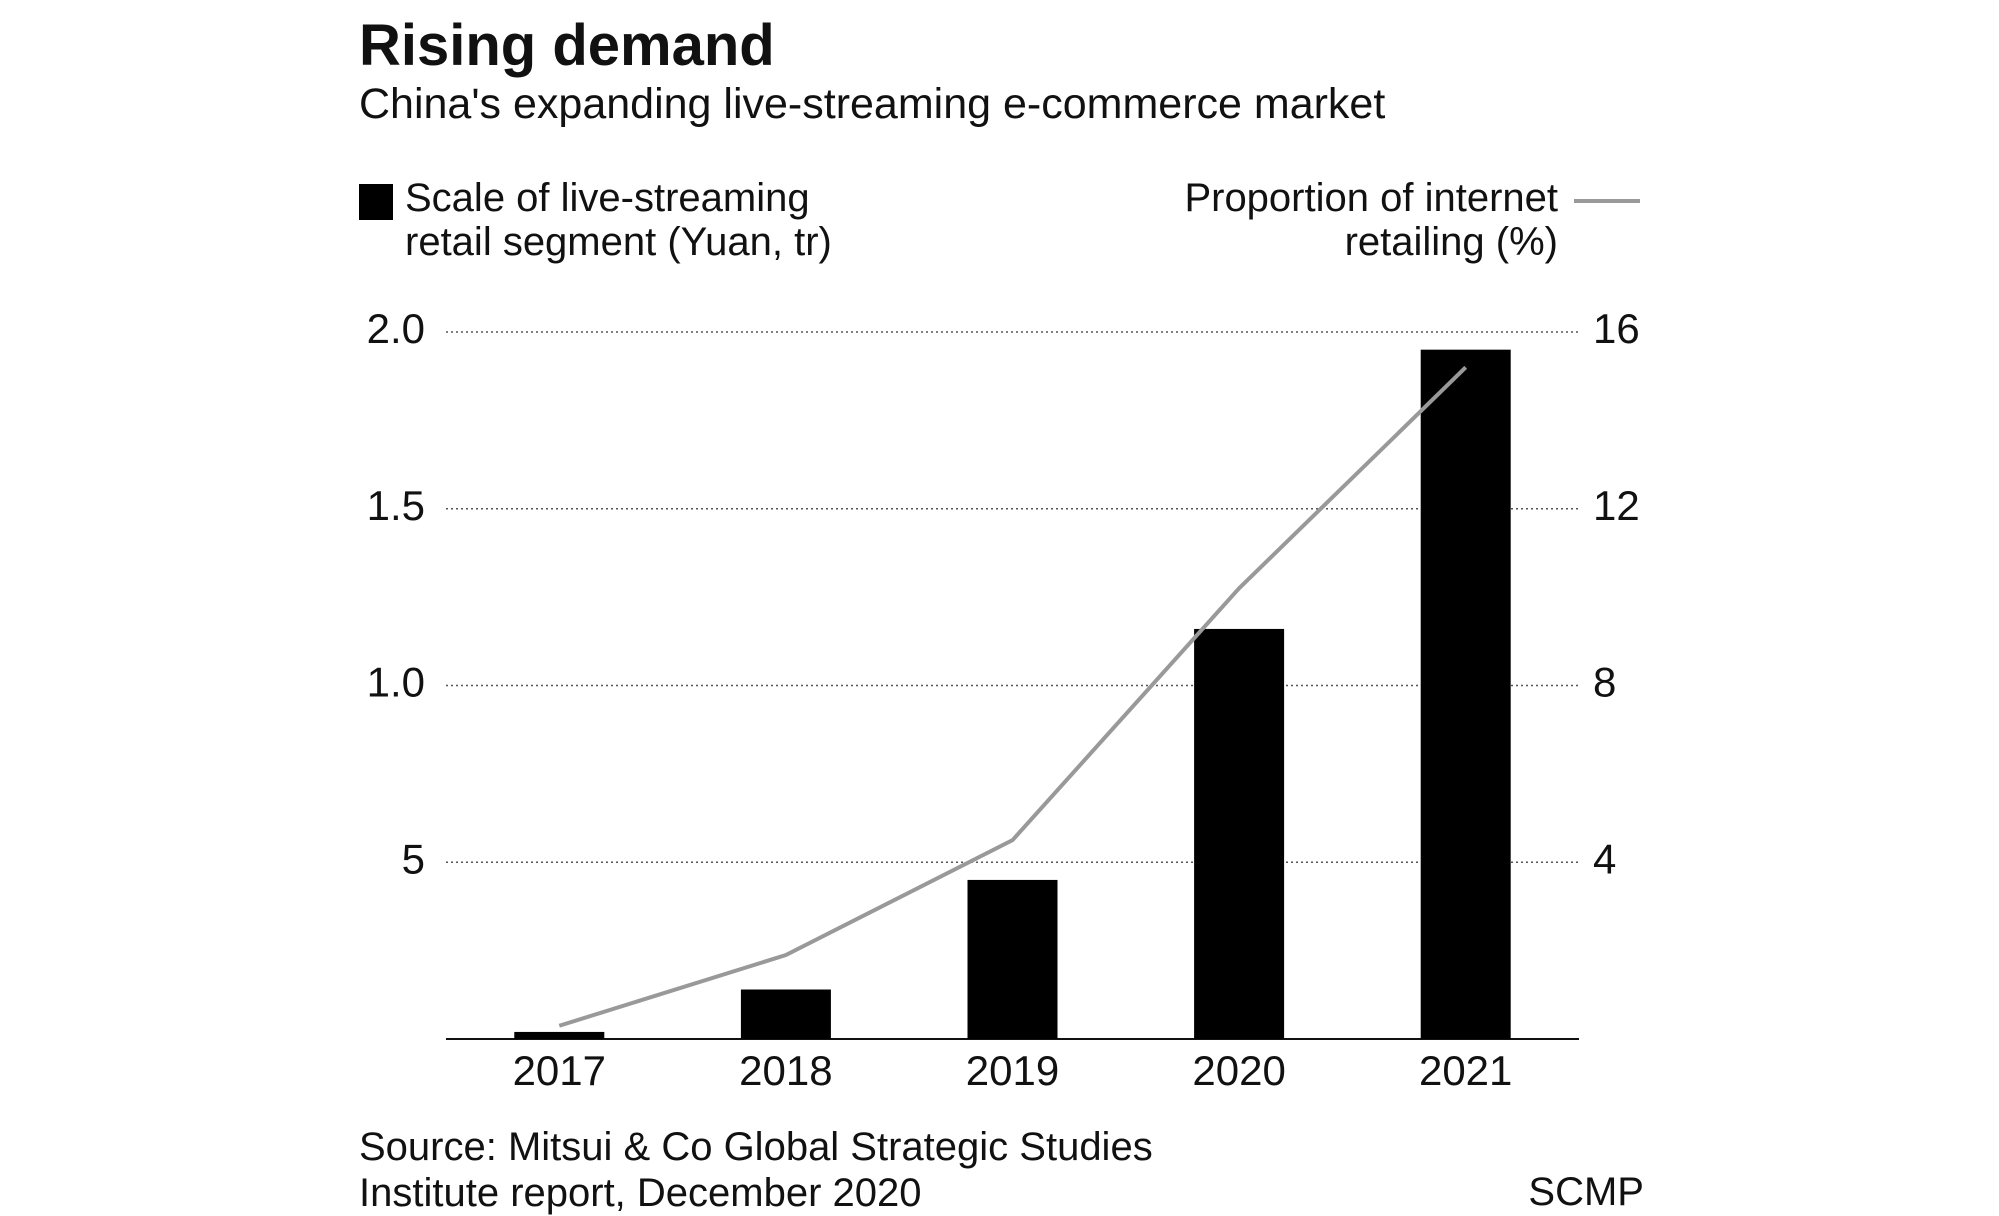 The height and width of the screenshot is (1216, 1999). What do you see at coordinates (1616, 328) in the screenshot?
I see `y2-tick-label: 16` at bounding box center [1616, 328].